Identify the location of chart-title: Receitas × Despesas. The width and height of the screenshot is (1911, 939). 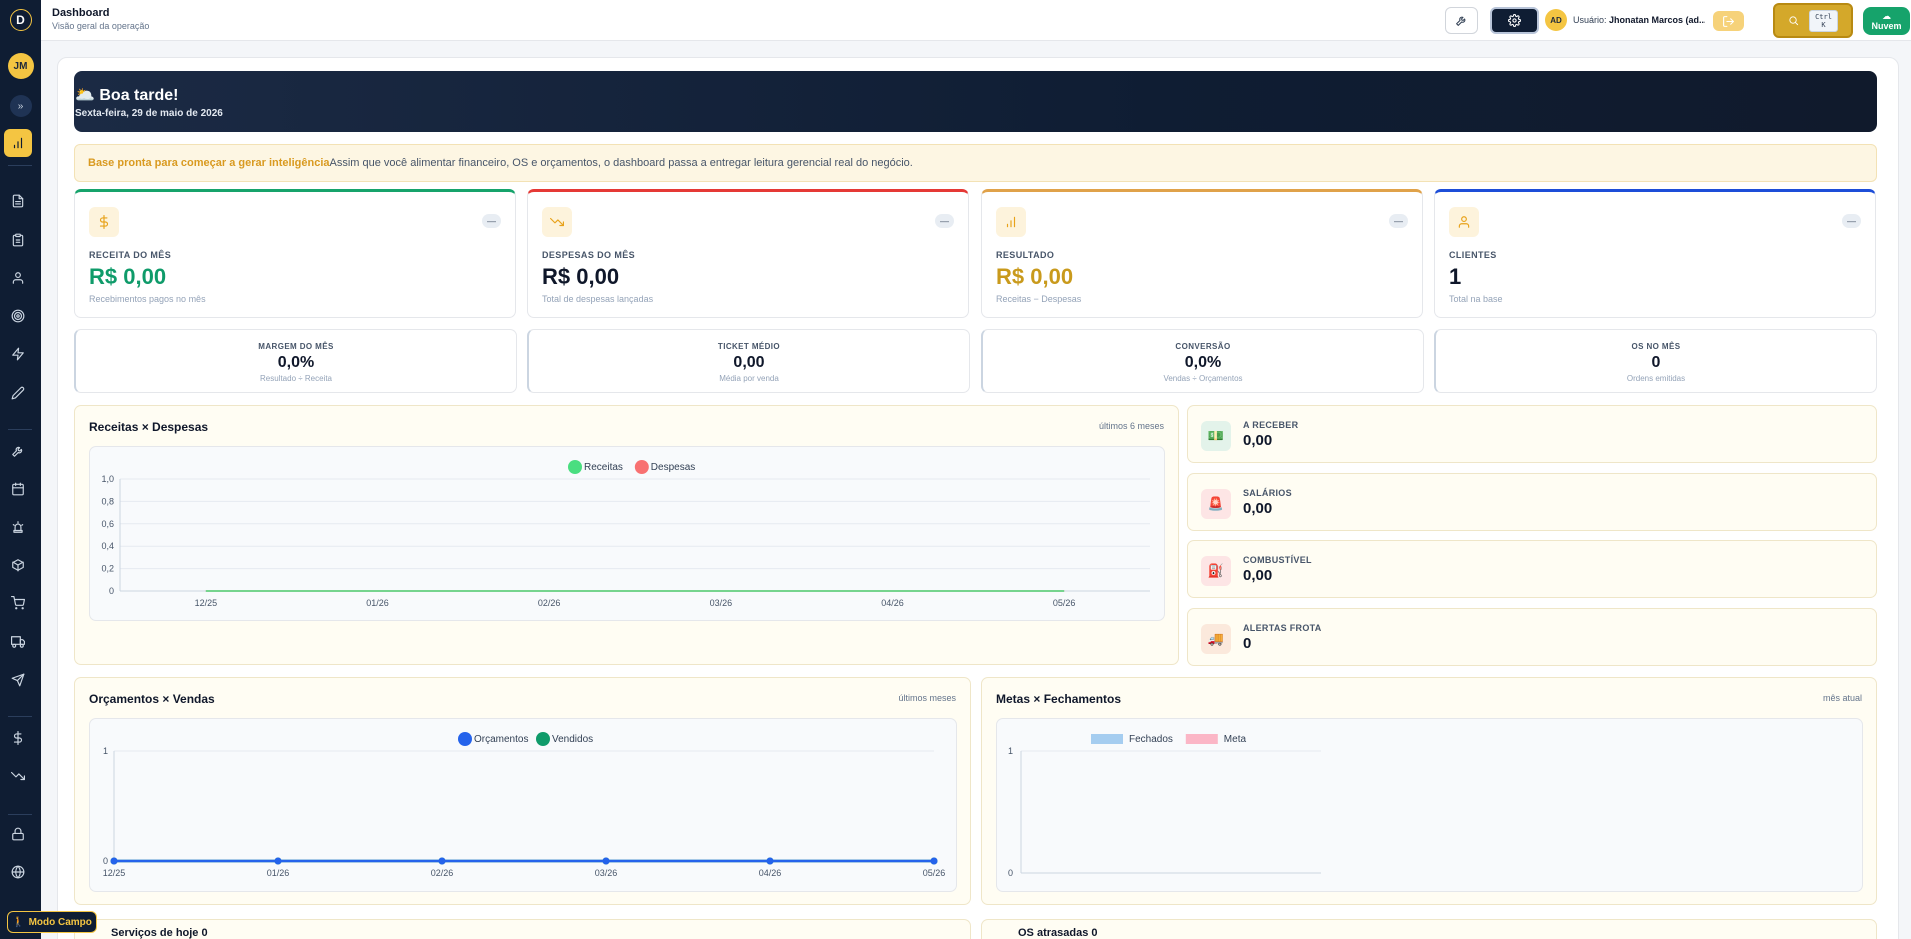
(149, 427).